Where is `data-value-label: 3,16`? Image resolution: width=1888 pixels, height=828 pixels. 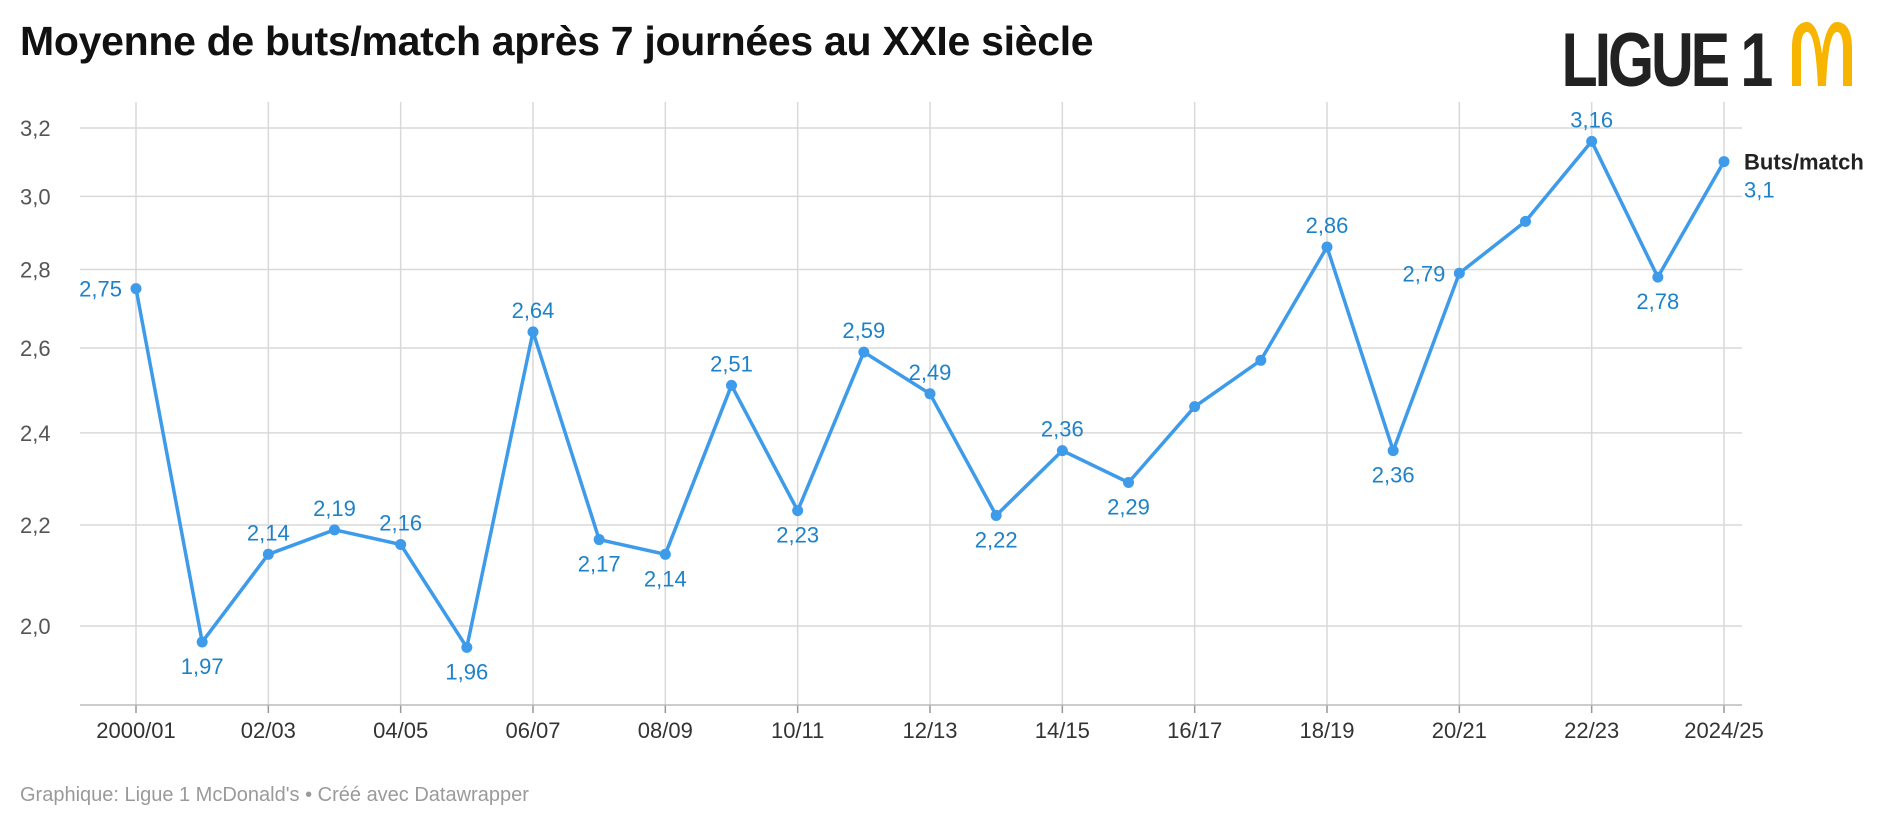
data-value-label: 3,16 is located at coordinates (1591, 119).